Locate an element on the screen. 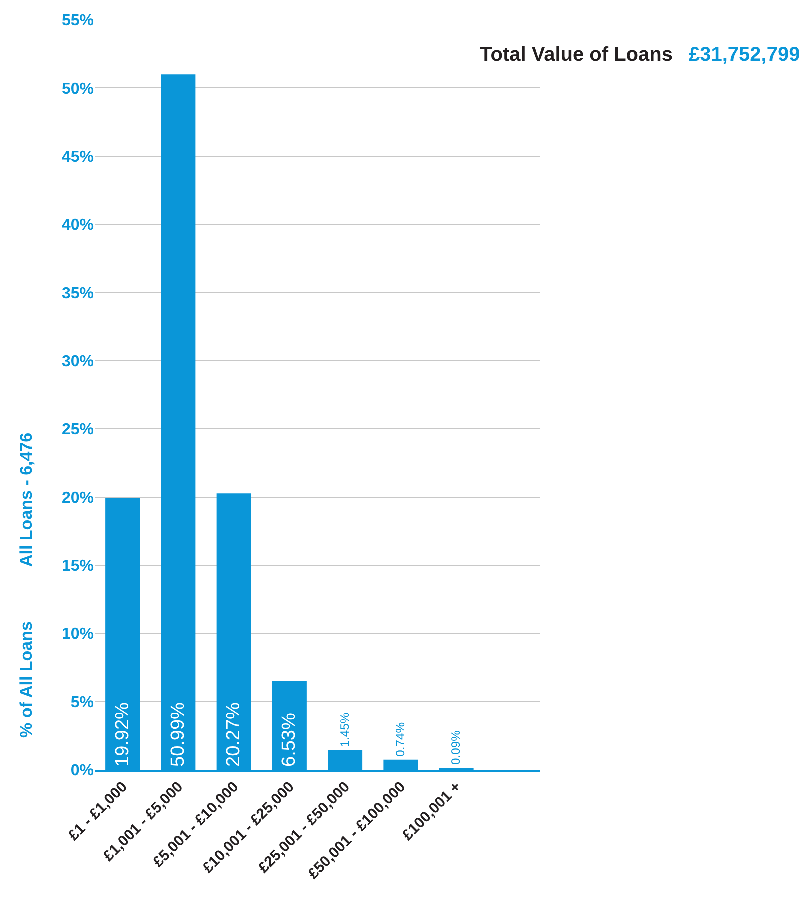 The image size is (810, 915). data-label: 1.45% is located at coordinates (345, 730).